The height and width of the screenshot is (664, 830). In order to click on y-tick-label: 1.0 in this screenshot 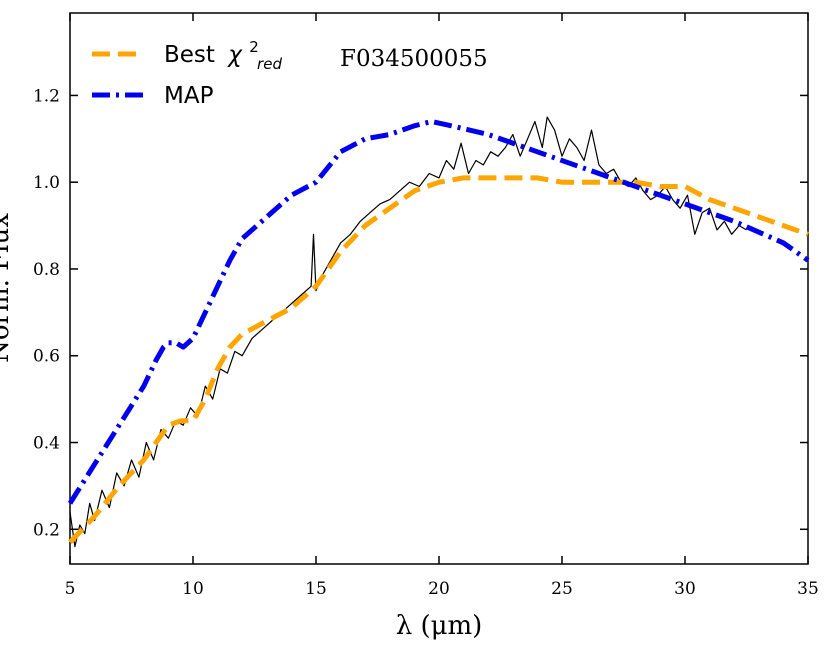, I will do `click(46, 183)`.